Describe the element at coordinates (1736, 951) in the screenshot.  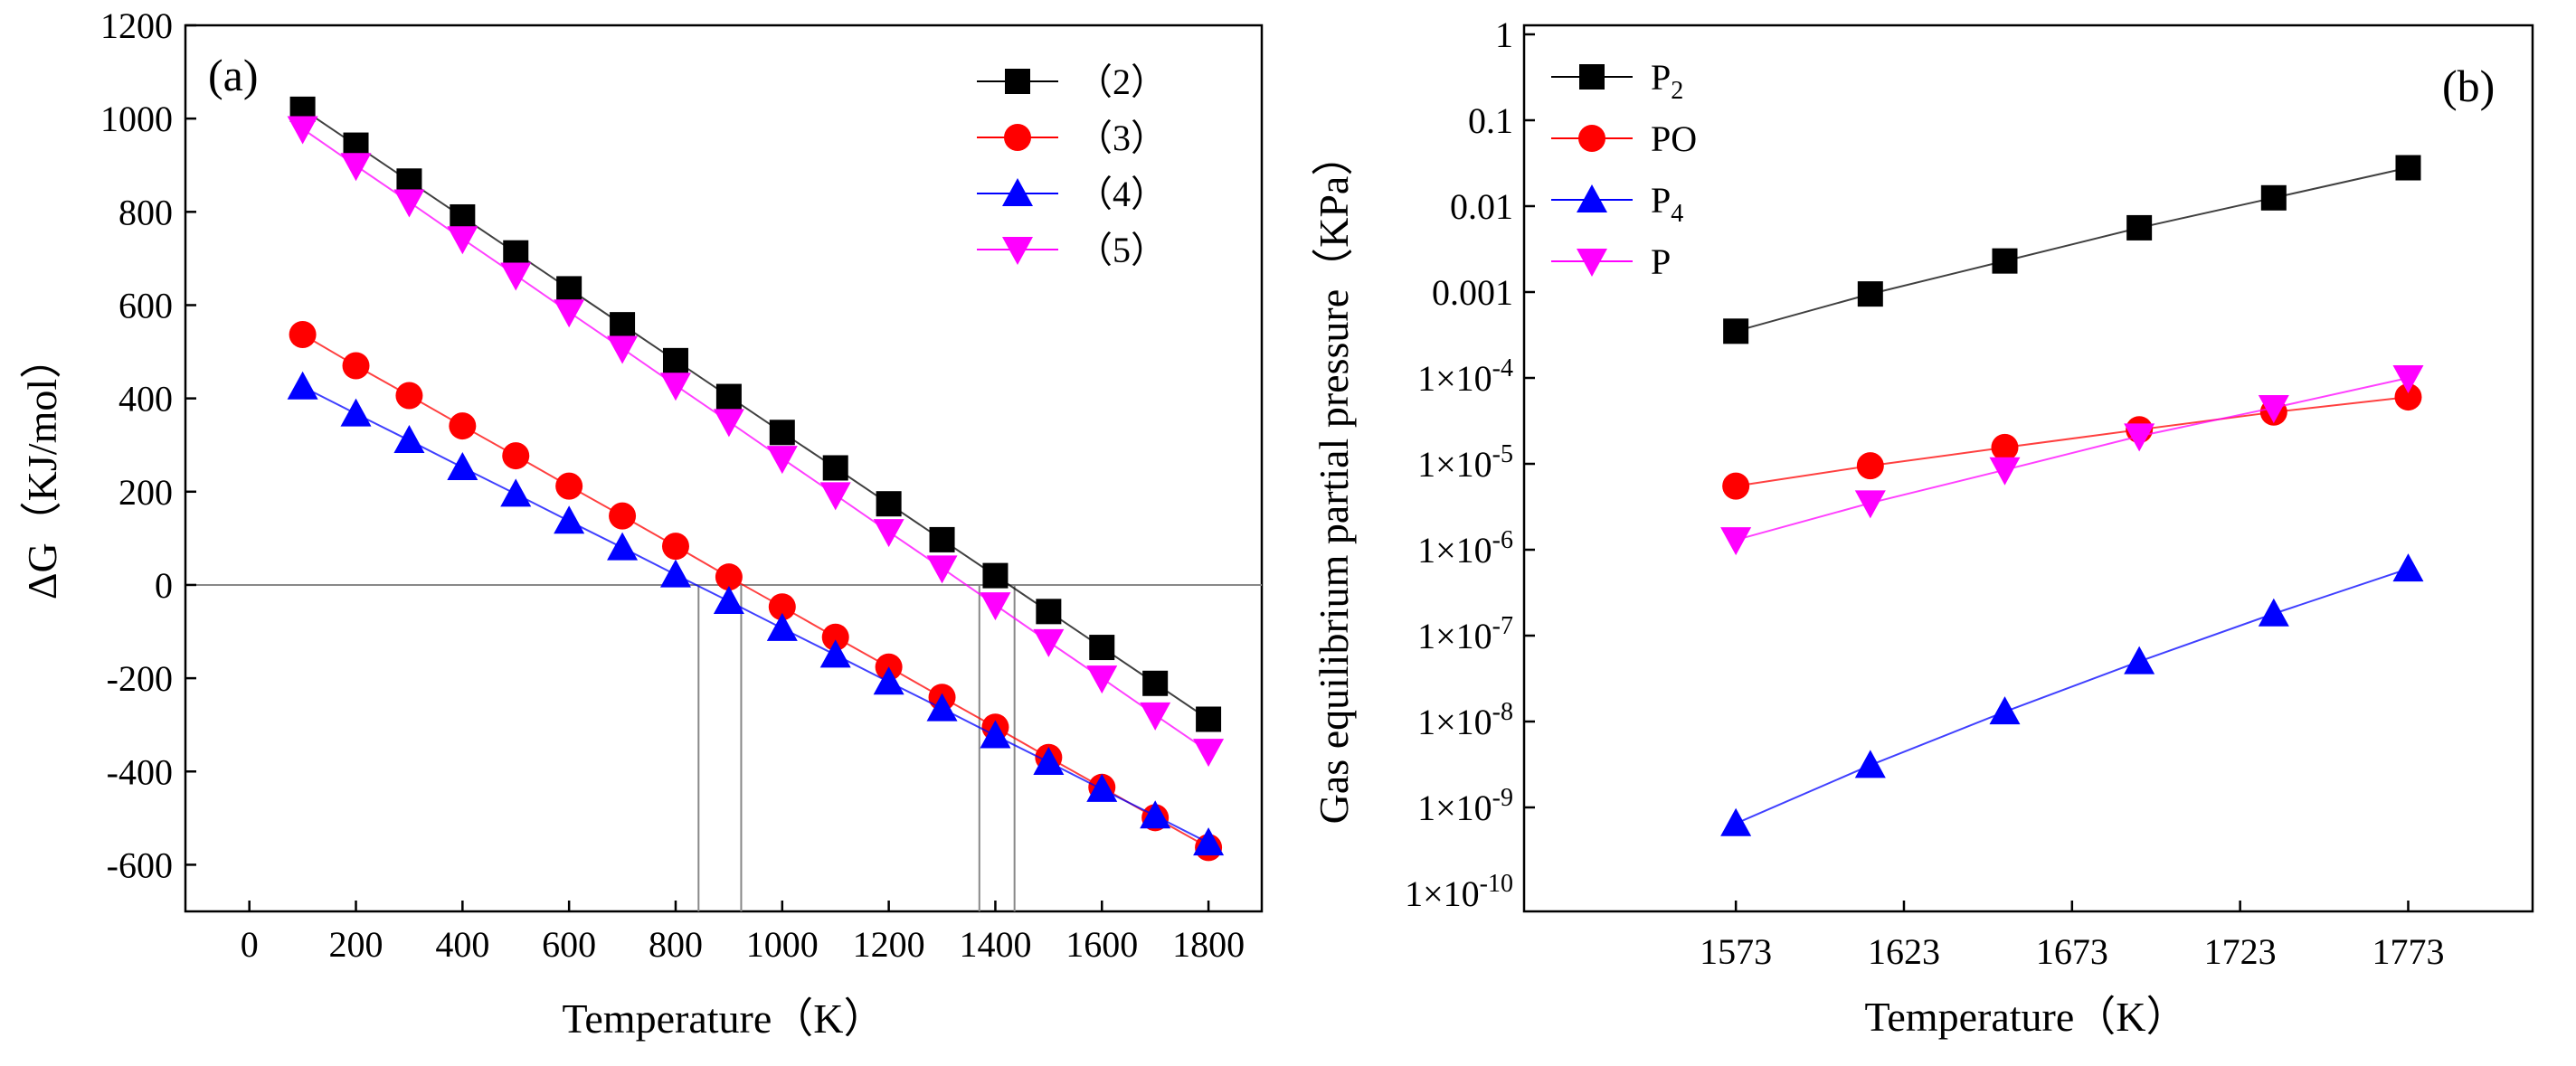
I see `x-tick-label: 1573` at that location.